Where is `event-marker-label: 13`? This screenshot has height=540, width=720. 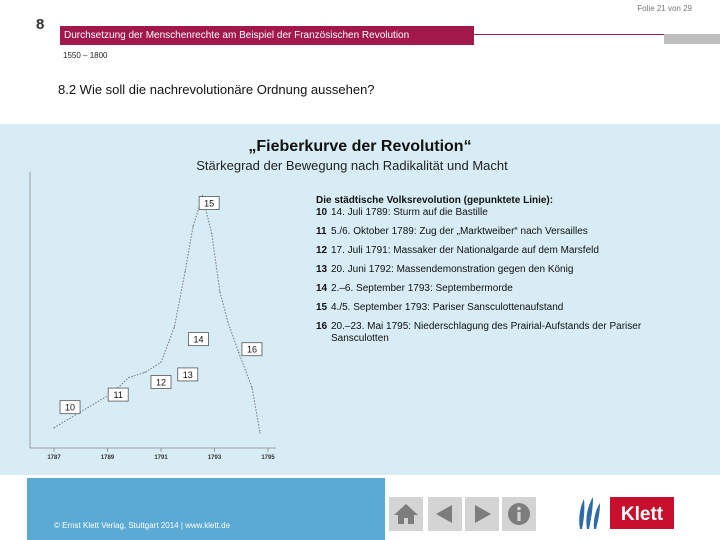
event-marker-label: 13 is located at coordinates (188, 375).